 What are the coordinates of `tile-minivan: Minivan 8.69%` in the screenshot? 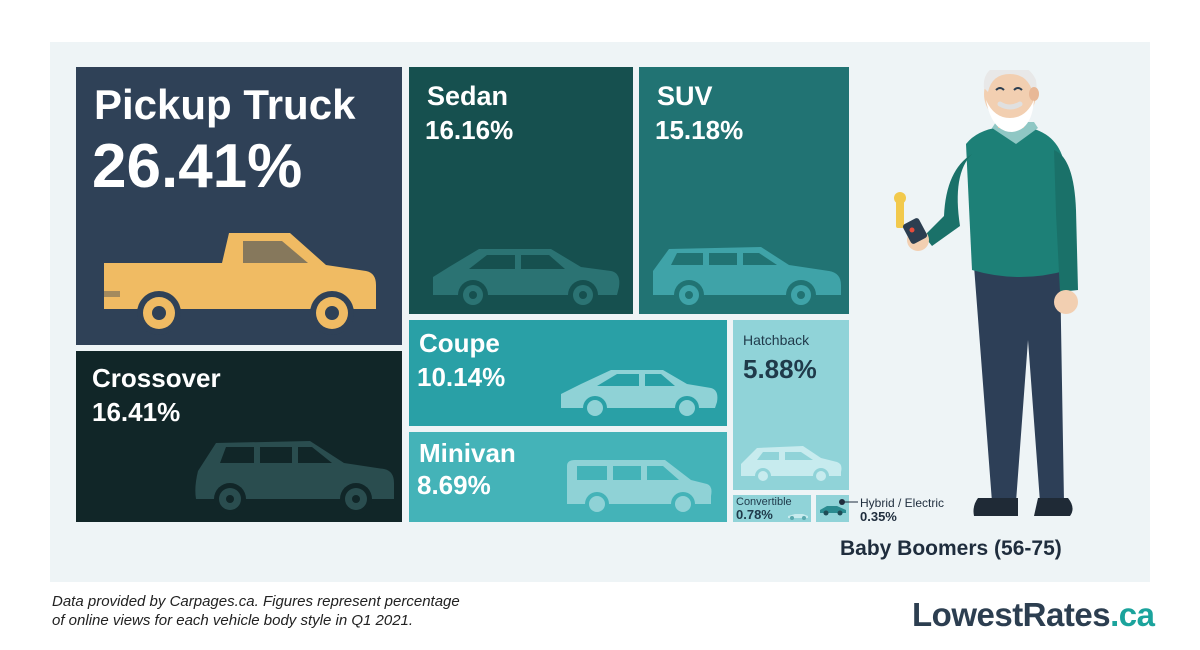 It's located at (568, 477).